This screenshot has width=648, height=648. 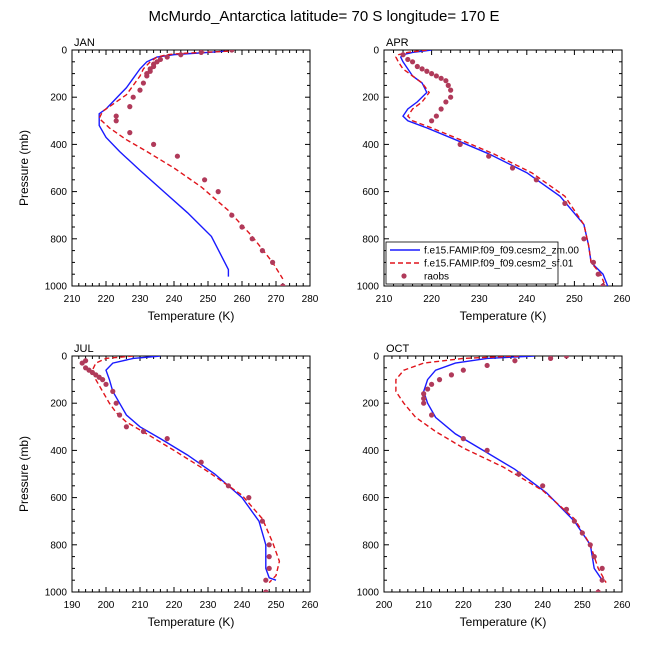 I want to click on x-tick-label: 210, so click(x=72, y=299).